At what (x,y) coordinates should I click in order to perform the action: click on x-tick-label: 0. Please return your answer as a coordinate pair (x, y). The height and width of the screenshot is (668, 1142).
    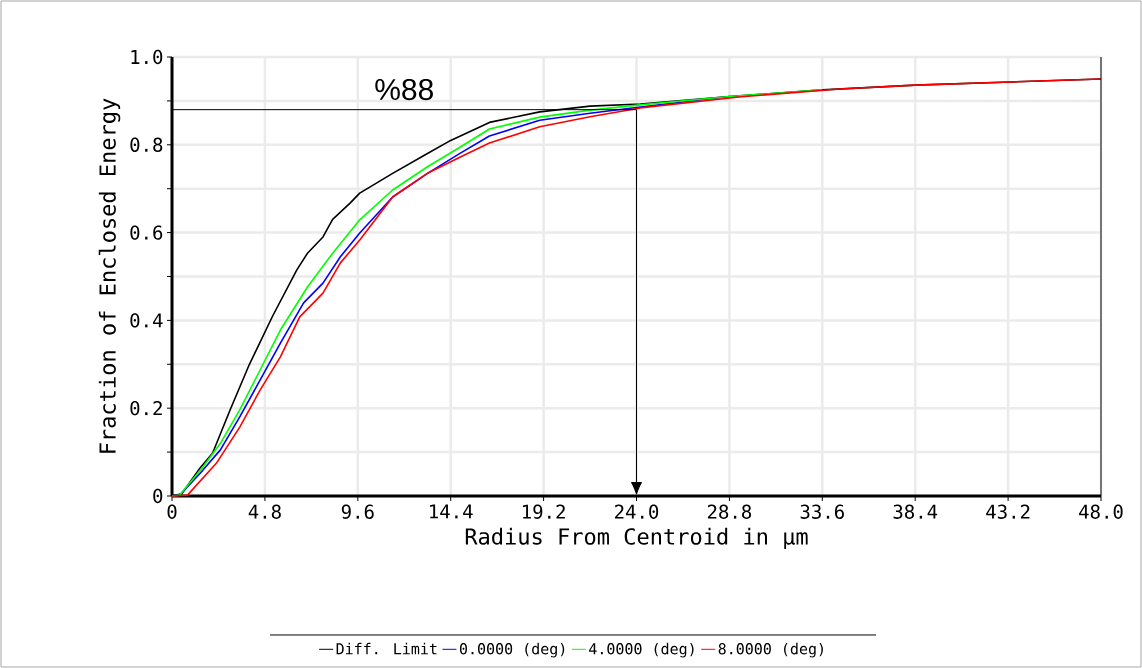
    Looking at the image, I should click on (172, 511).